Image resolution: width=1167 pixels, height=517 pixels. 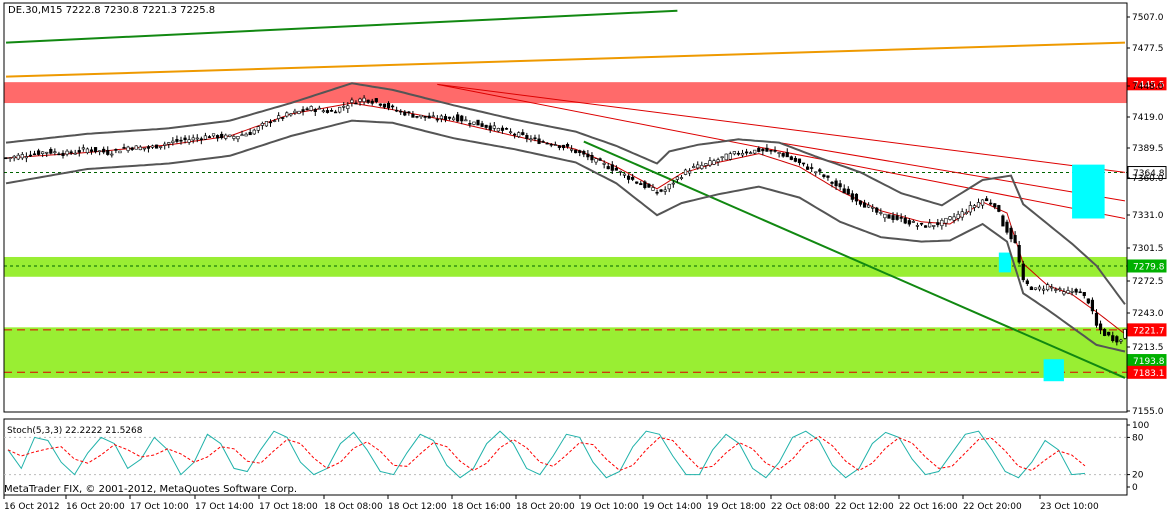 I want to click on time-tick-label: 19 Oct 10:00, so click(x=609, y=507).